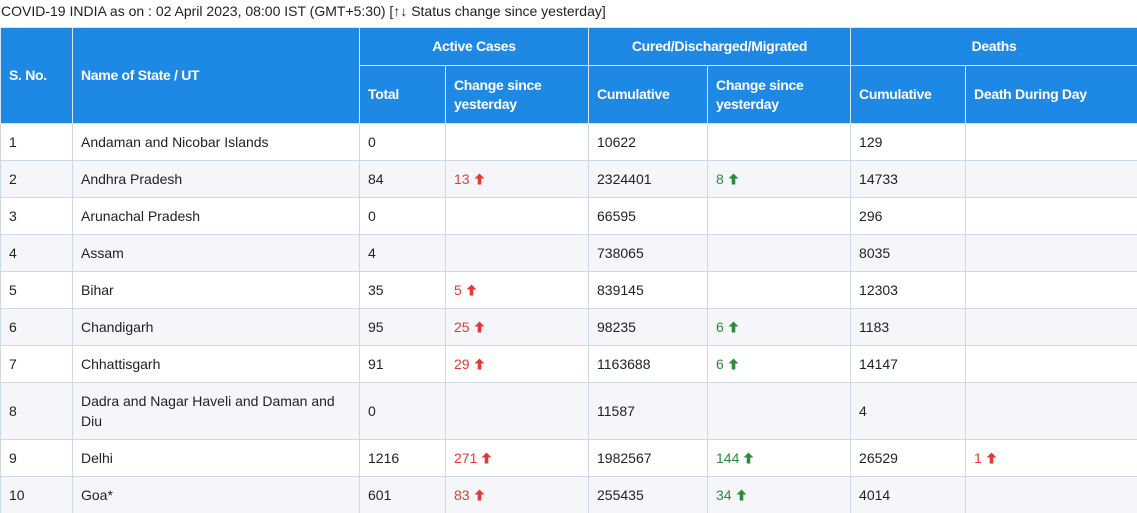 The height and width of the screenshot is (513, 1137). I want to click on col-header-cured-cumulative: Cumulative, so click(648, 94).